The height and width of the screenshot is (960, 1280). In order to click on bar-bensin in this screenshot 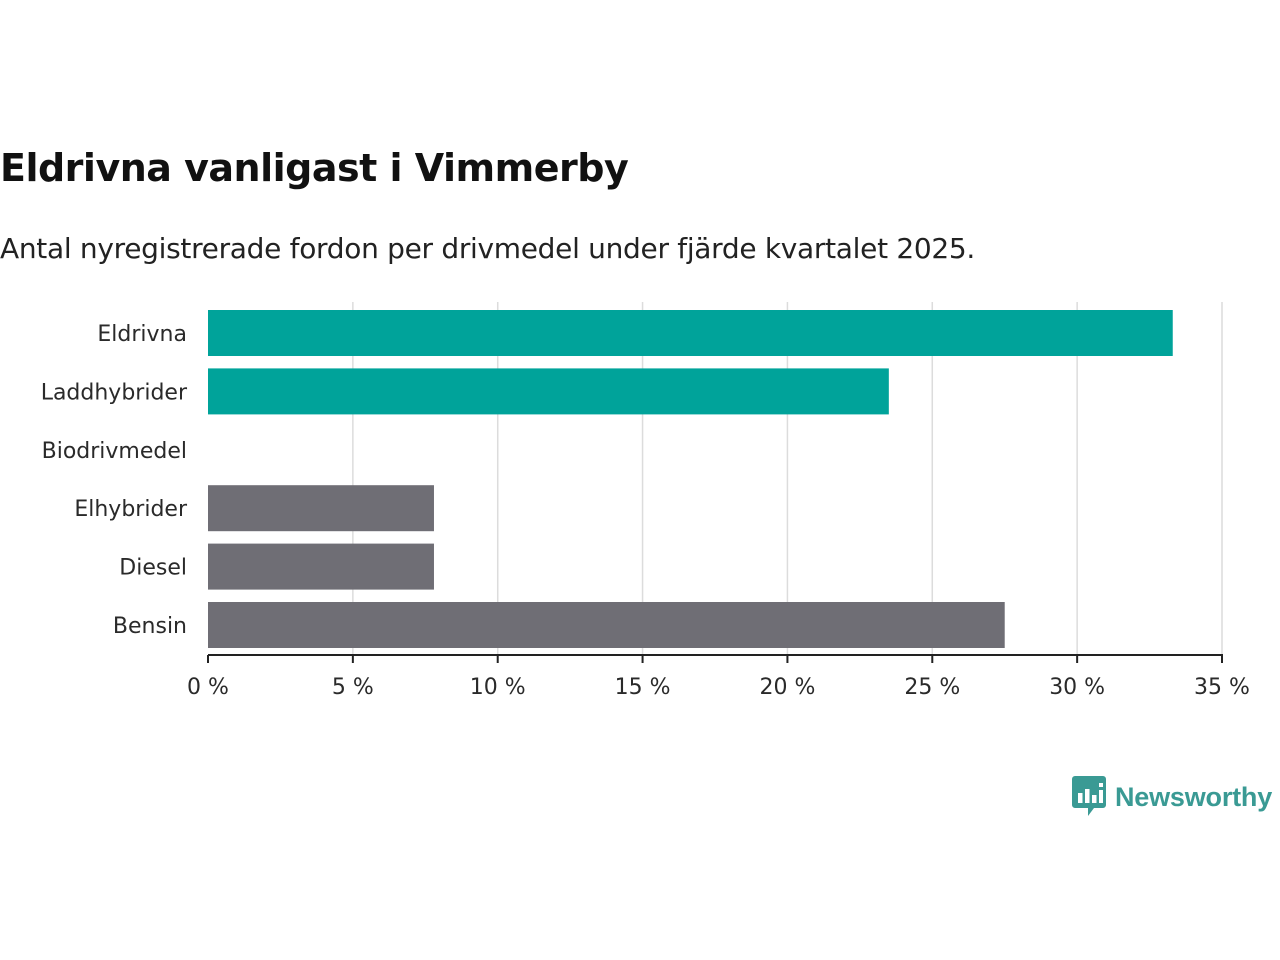, I will do `click(606, 625)`.